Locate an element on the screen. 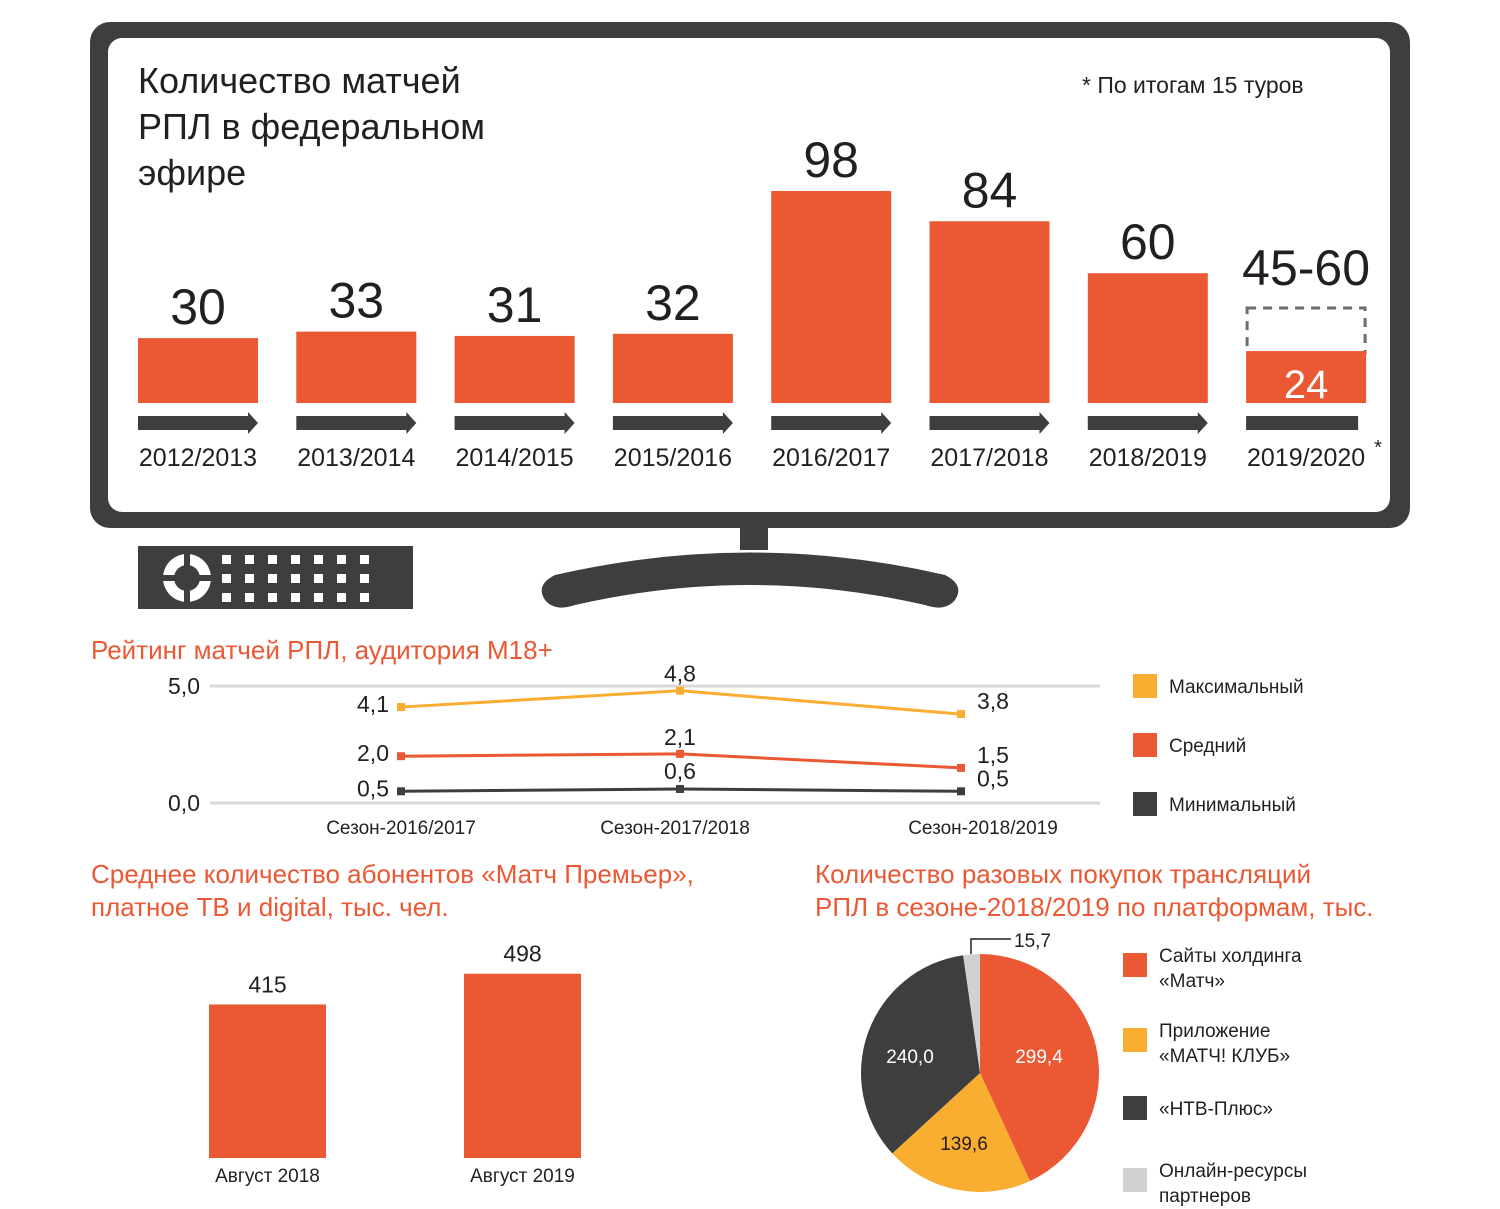  y-tick-label: 0,0 is located at coordinates (184, 803).